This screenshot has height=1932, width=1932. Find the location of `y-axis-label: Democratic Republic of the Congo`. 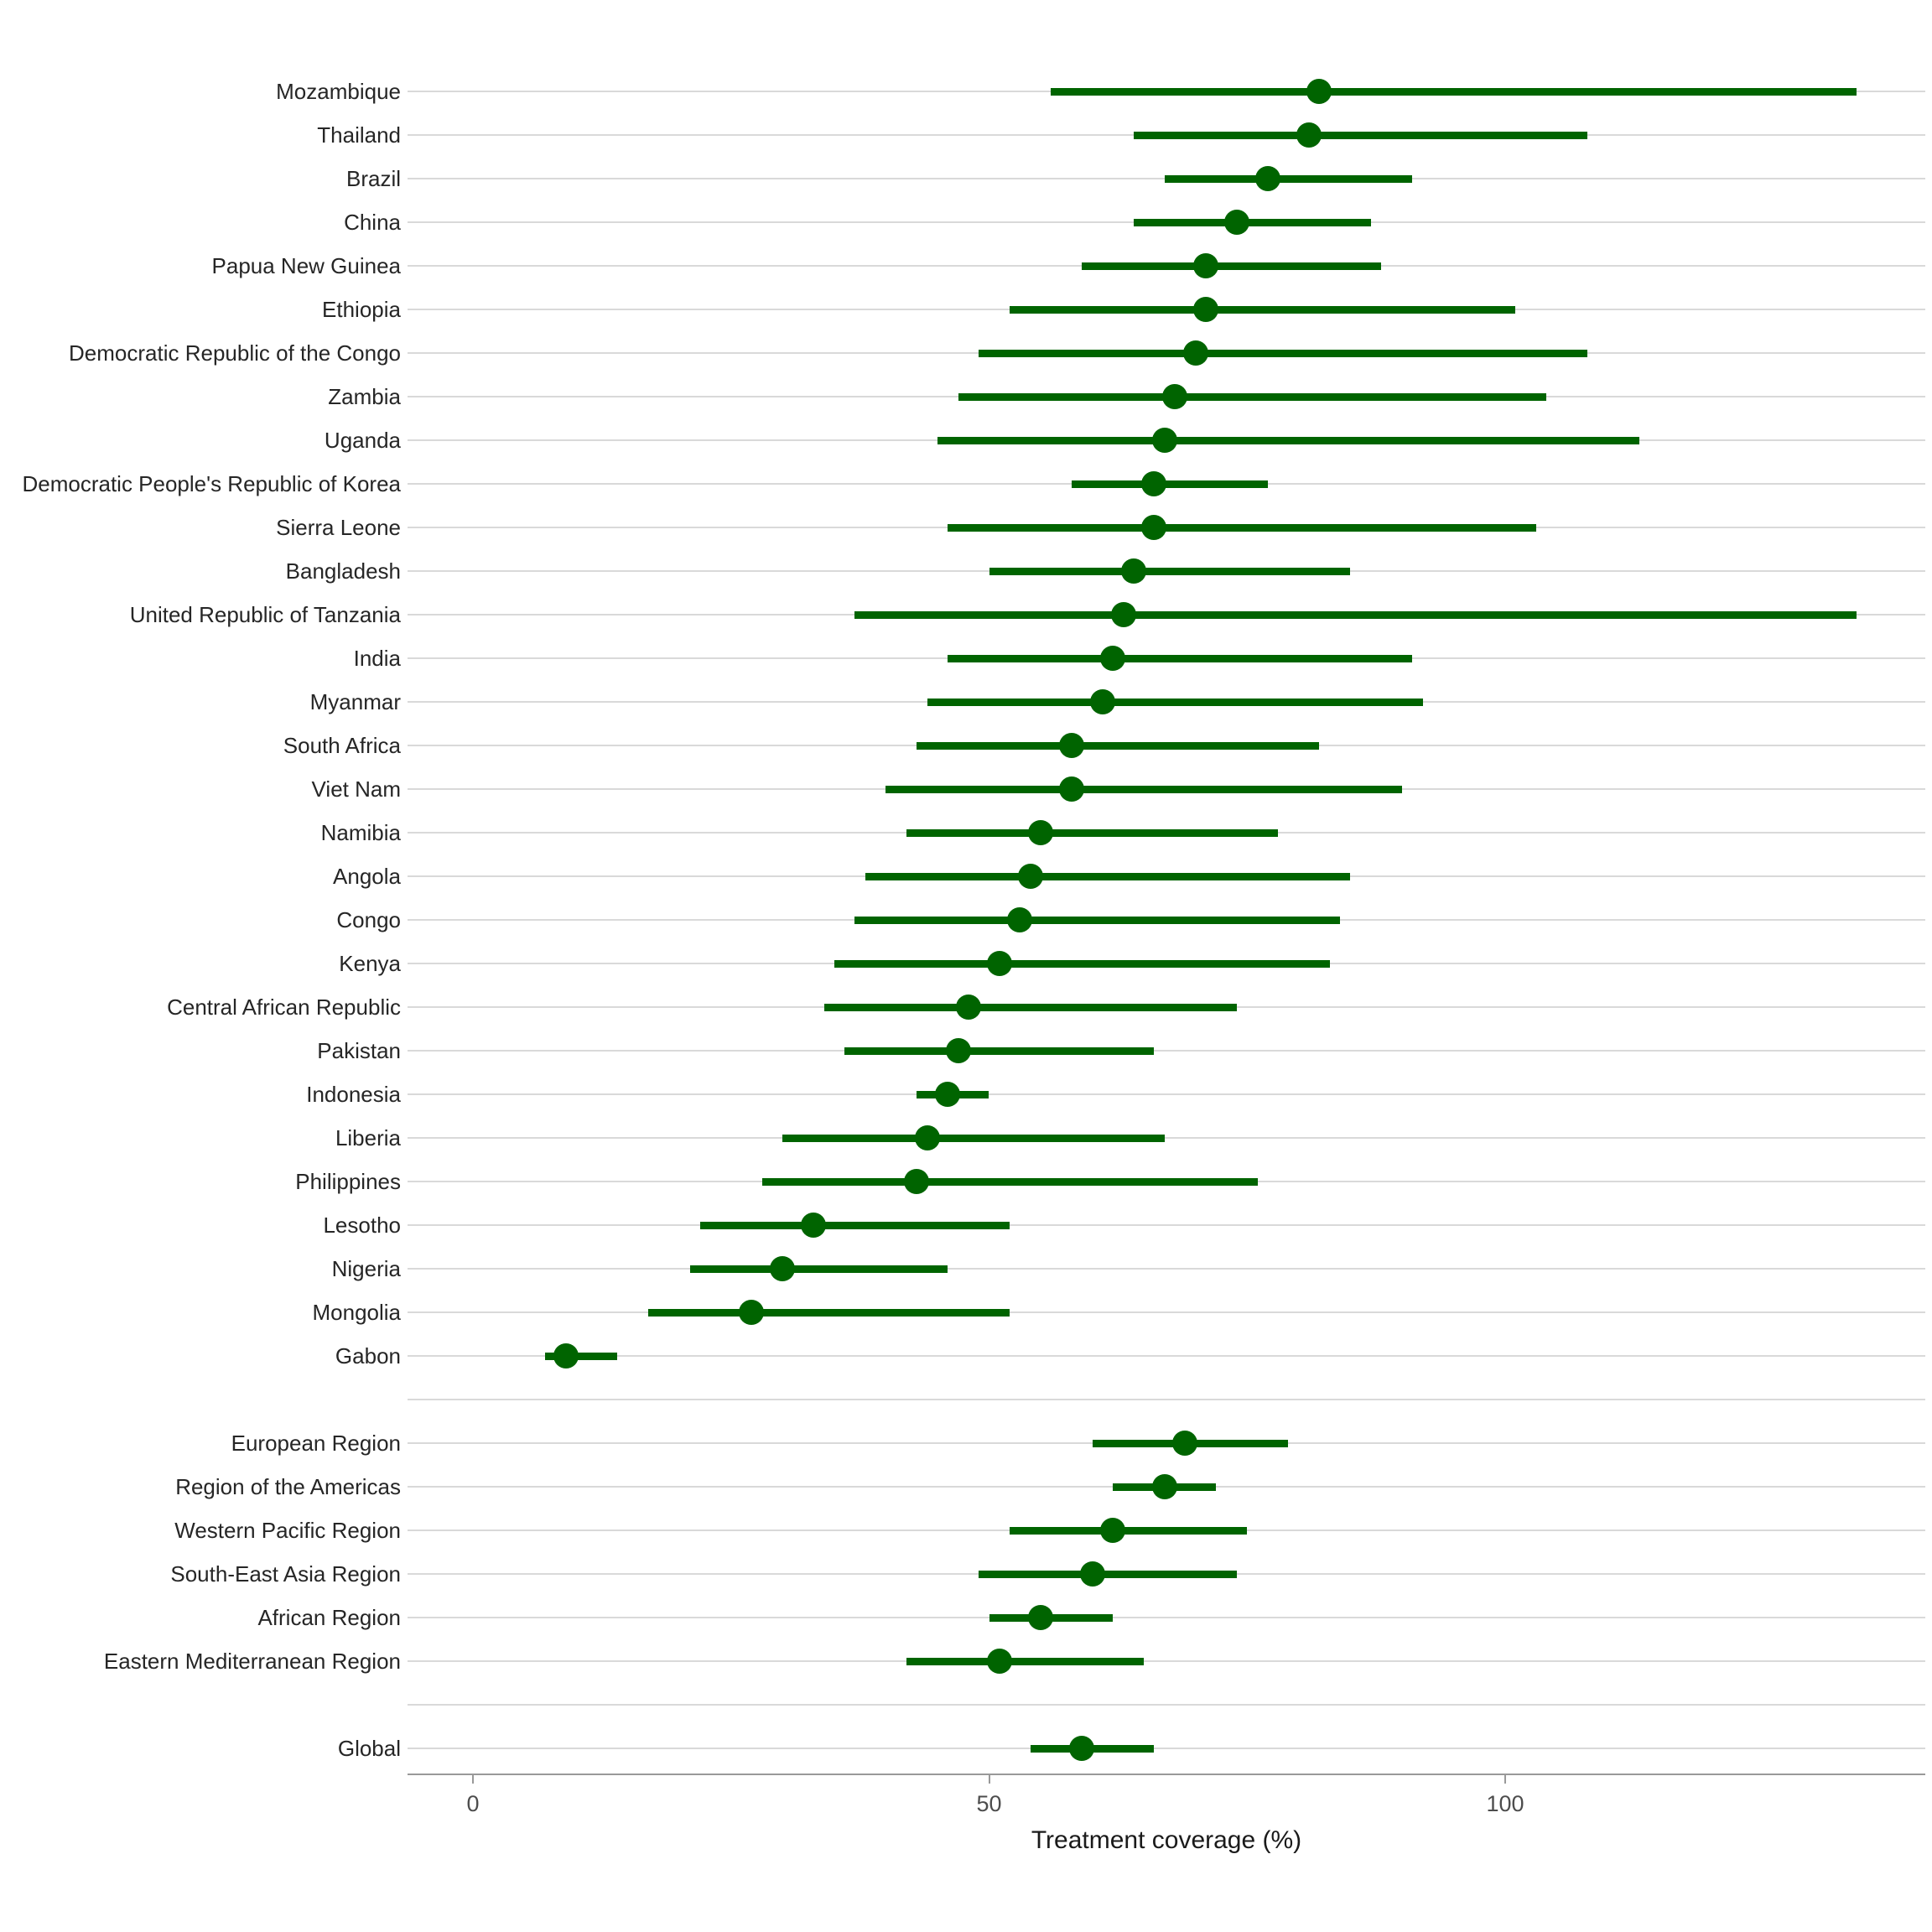

y-axis-label: Democratic Republic of the Congo is located at coordinates (235, 353).